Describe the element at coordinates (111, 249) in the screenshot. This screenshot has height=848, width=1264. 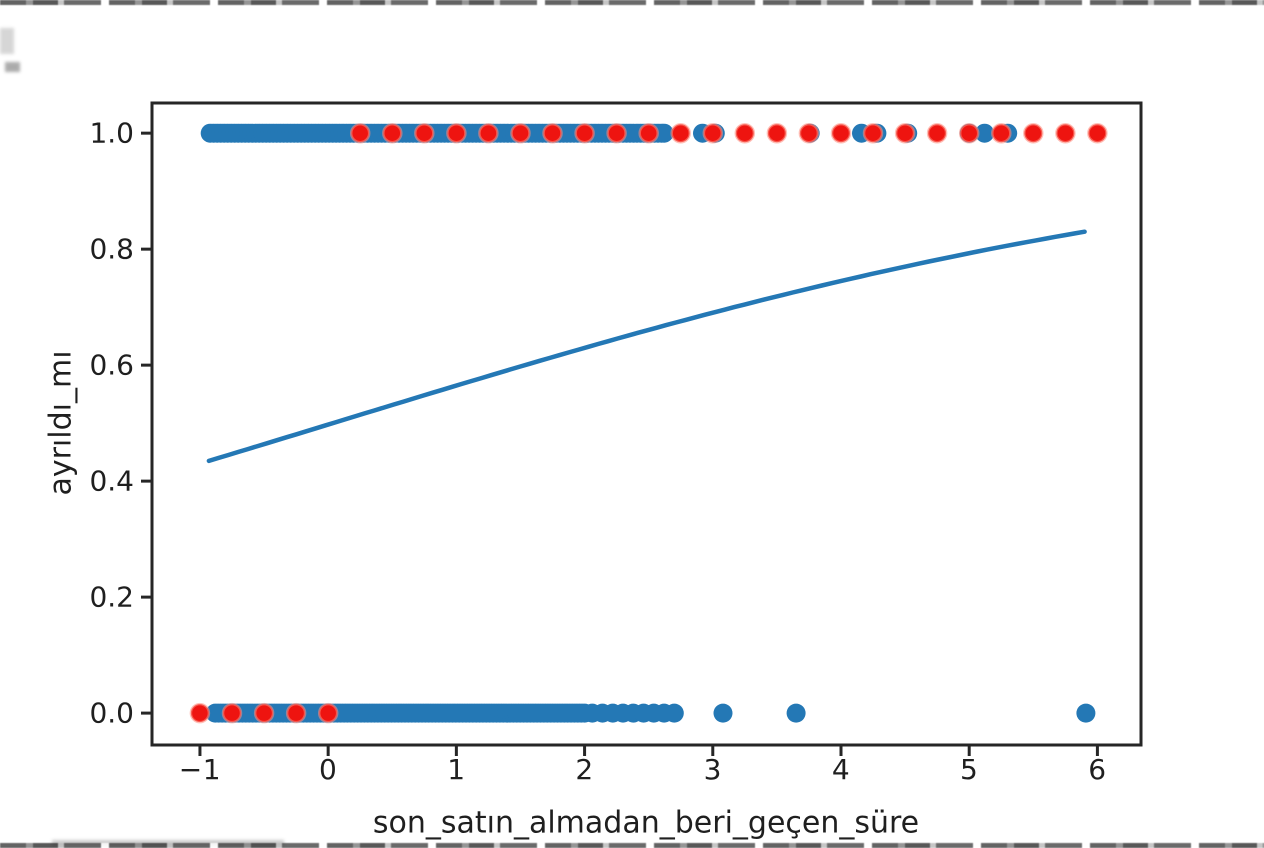
I see `y-tick-label: 0.8` at that location.